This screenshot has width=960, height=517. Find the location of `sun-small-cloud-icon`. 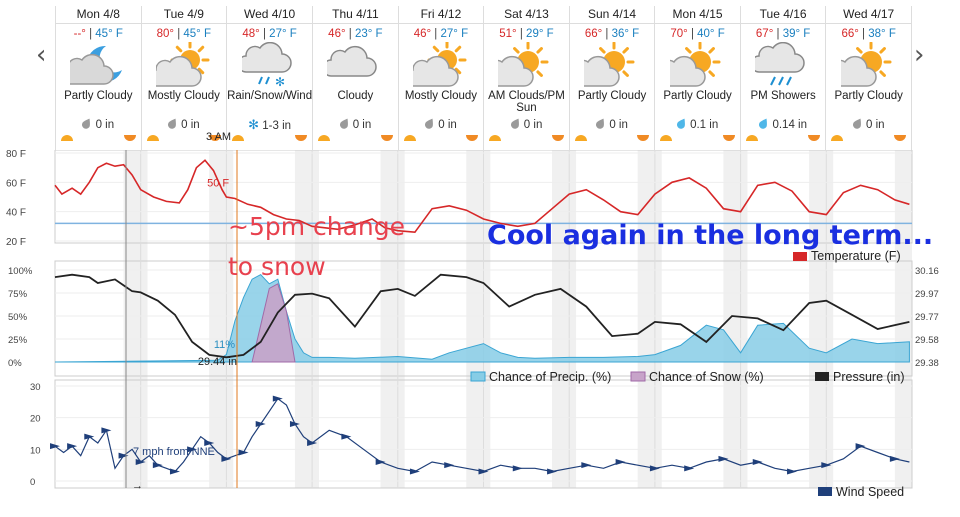

sun-small-cloud-icon is located at coordinates (866, 64).